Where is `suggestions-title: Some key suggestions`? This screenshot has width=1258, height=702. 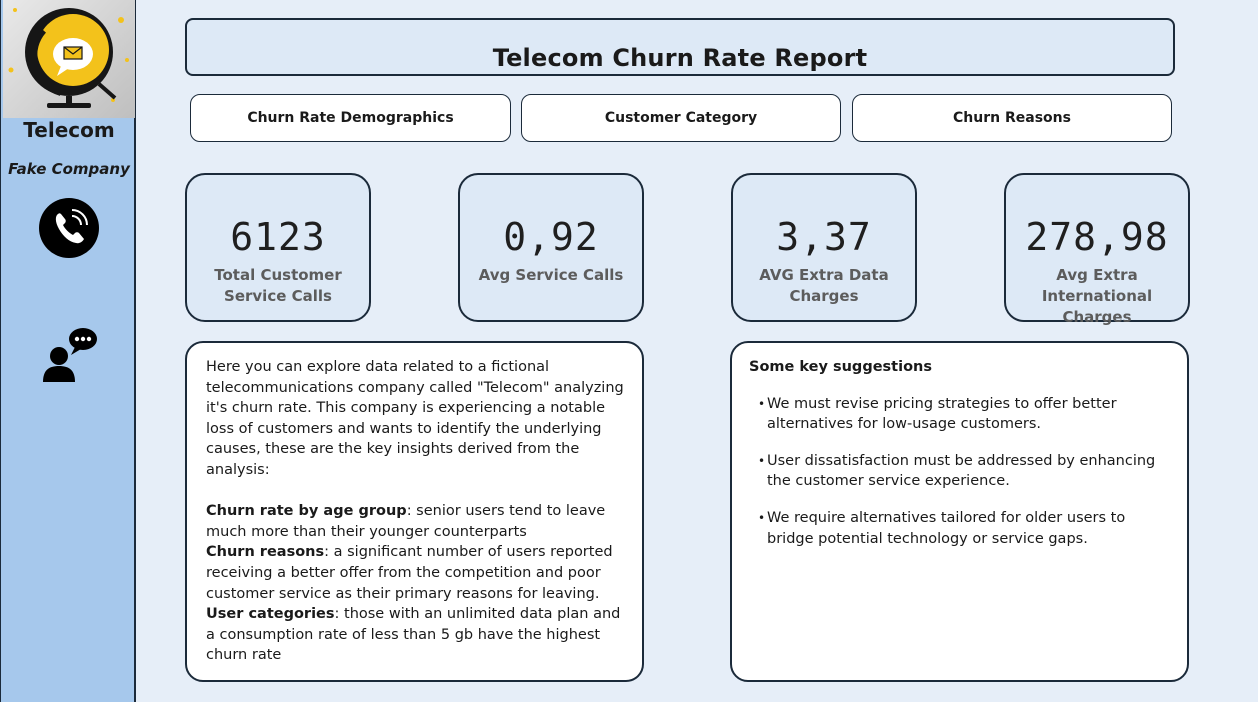 suggestions-title: Some key suggestions is located at coordinates (840, 367).